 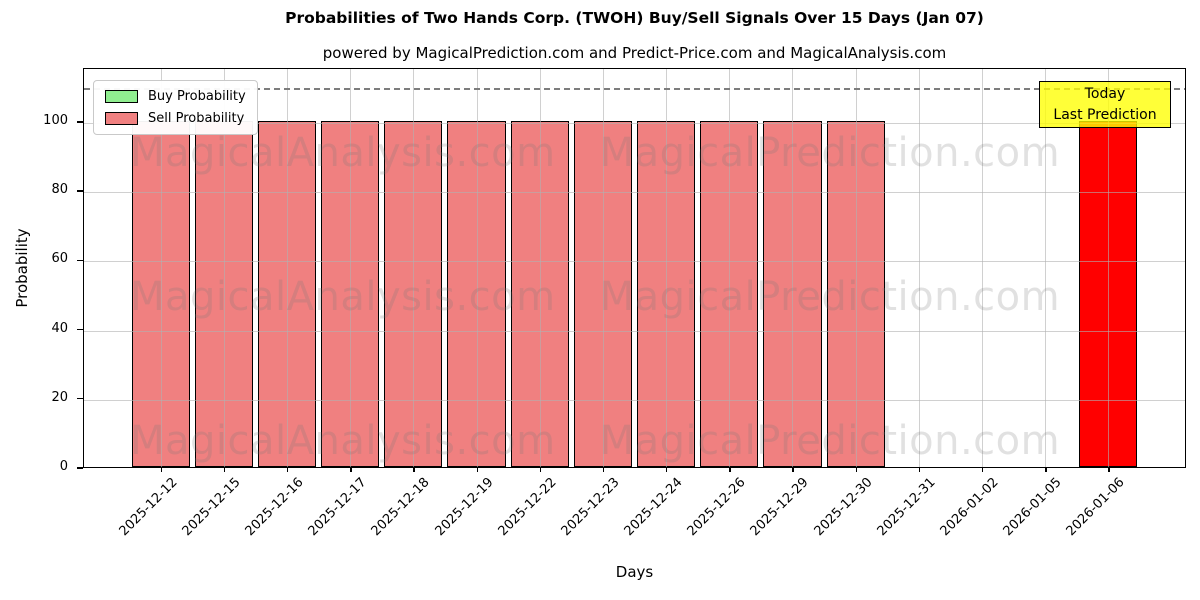 I want to click on y-tick-label: 40, so click(x=59, y=328).